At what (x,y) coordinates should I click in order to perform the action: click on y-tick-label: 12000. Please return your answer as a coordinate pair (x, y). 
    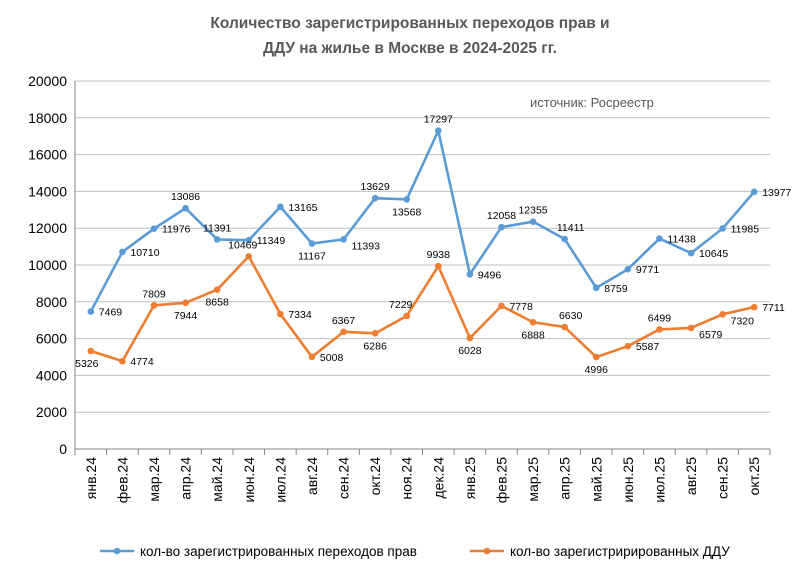
    Looking at the image, I should click on (47, 228).